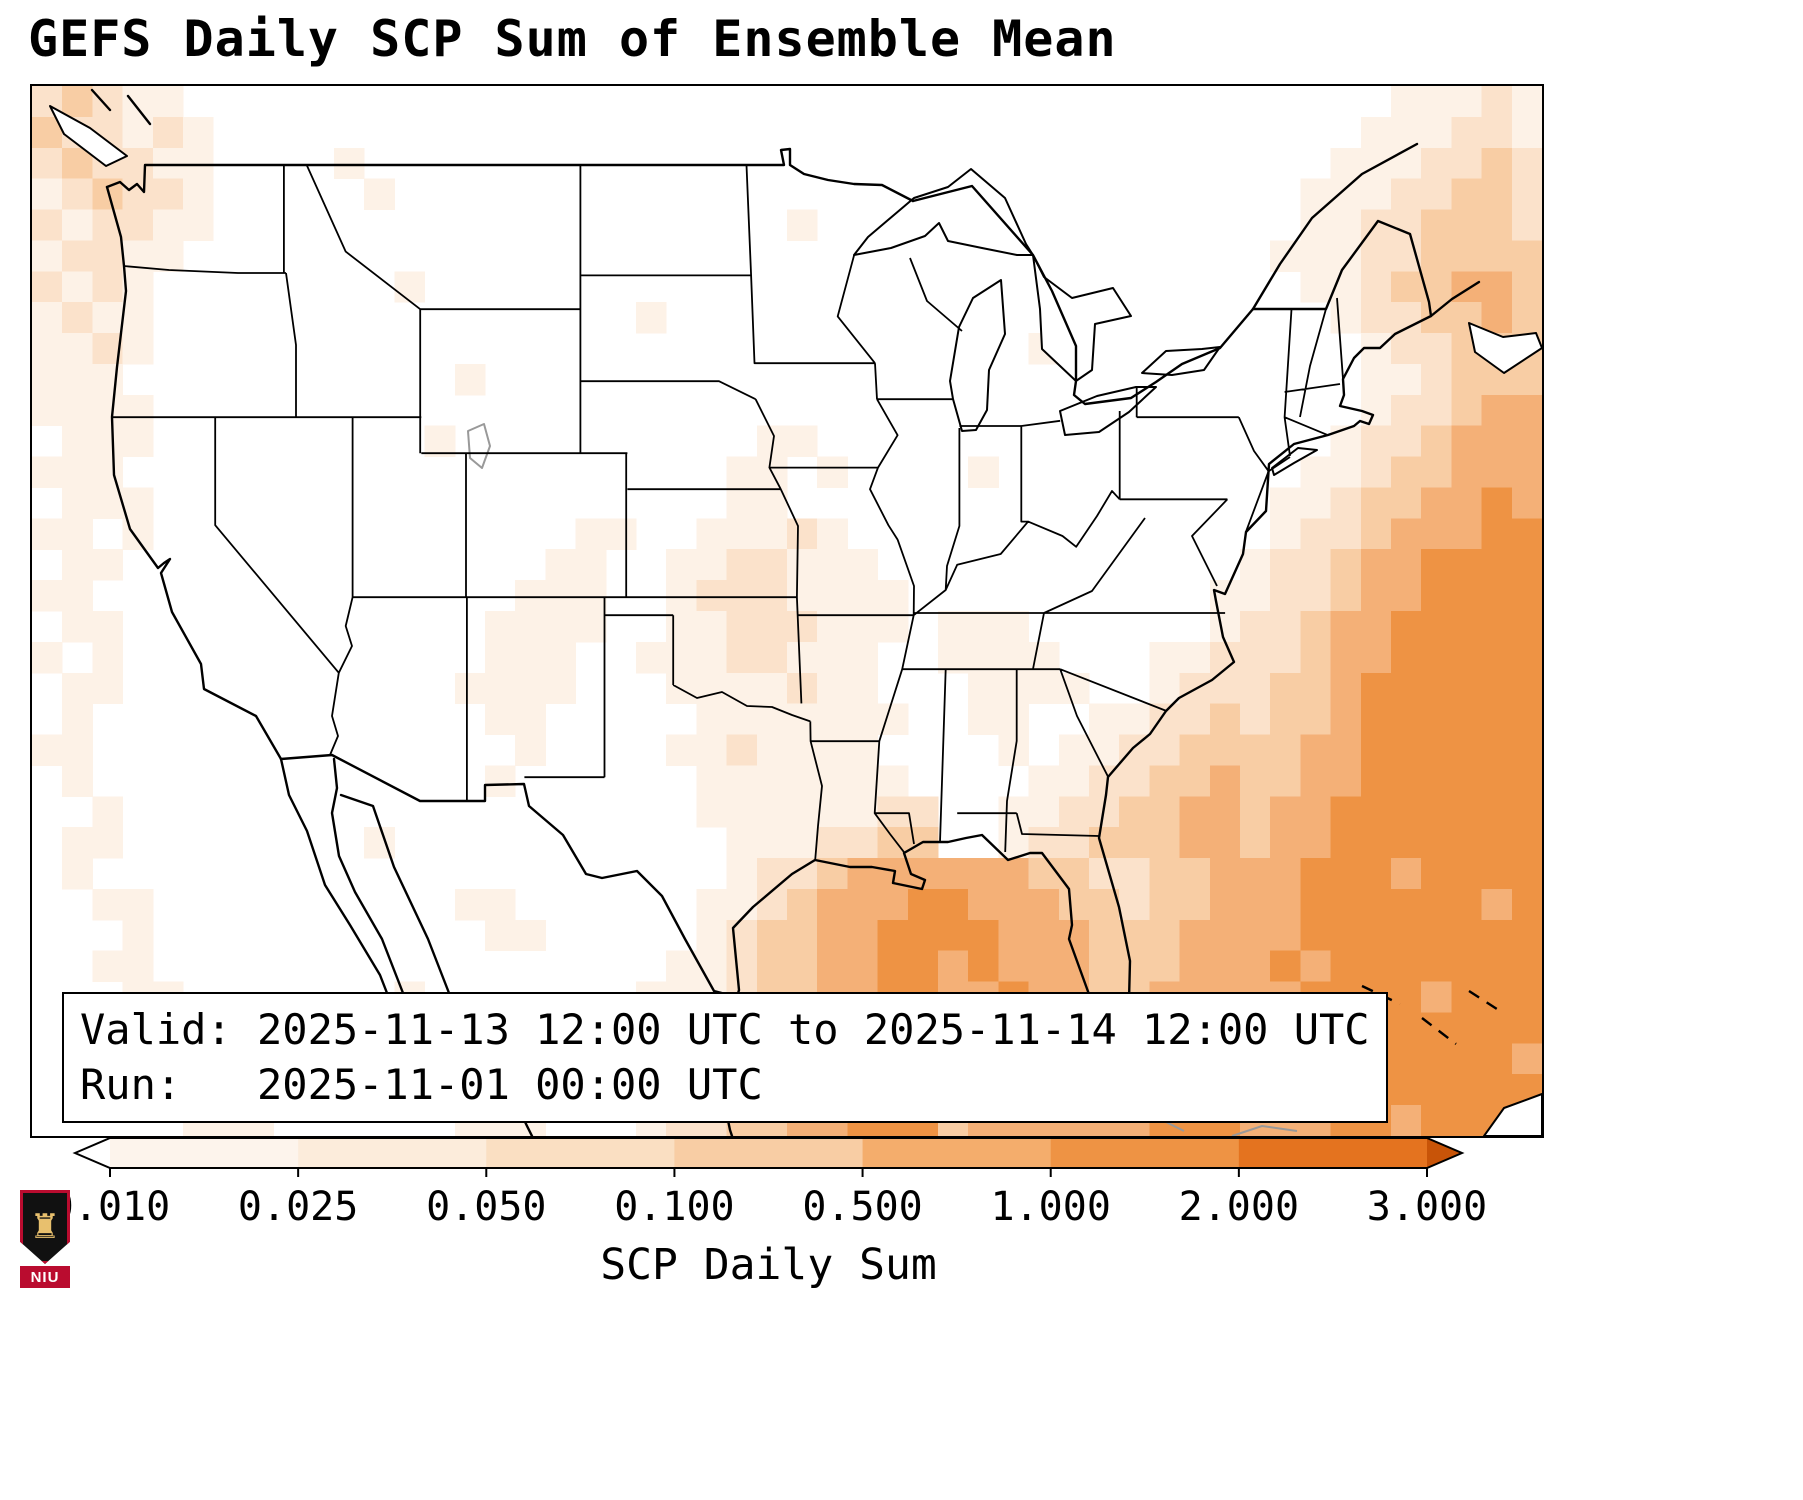 The image size is (1803, 1500). I want to click on lake-superior, so click(943, 212).